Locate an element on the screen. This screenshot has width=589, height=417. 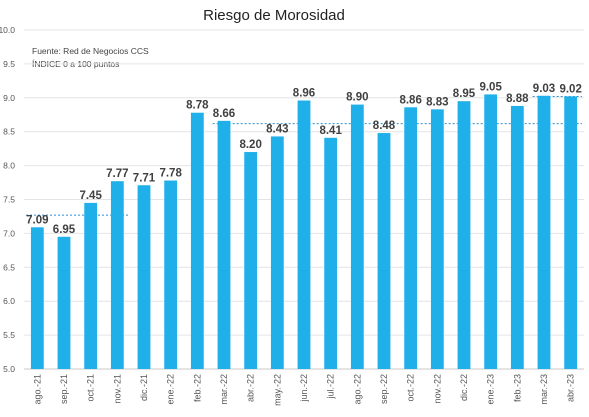
data-label: 8.96 is located at coordinates (304, 94).